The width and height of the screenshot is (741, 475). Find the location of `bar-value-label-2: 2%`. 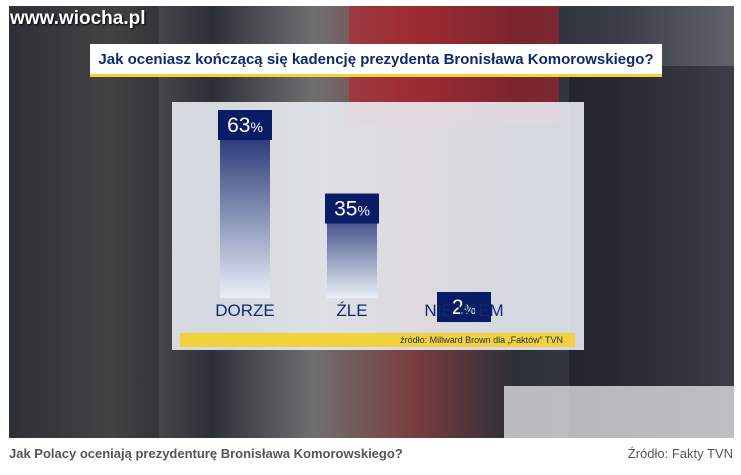

bar-value-label-2: 2% is located at coordinates (464, 307).